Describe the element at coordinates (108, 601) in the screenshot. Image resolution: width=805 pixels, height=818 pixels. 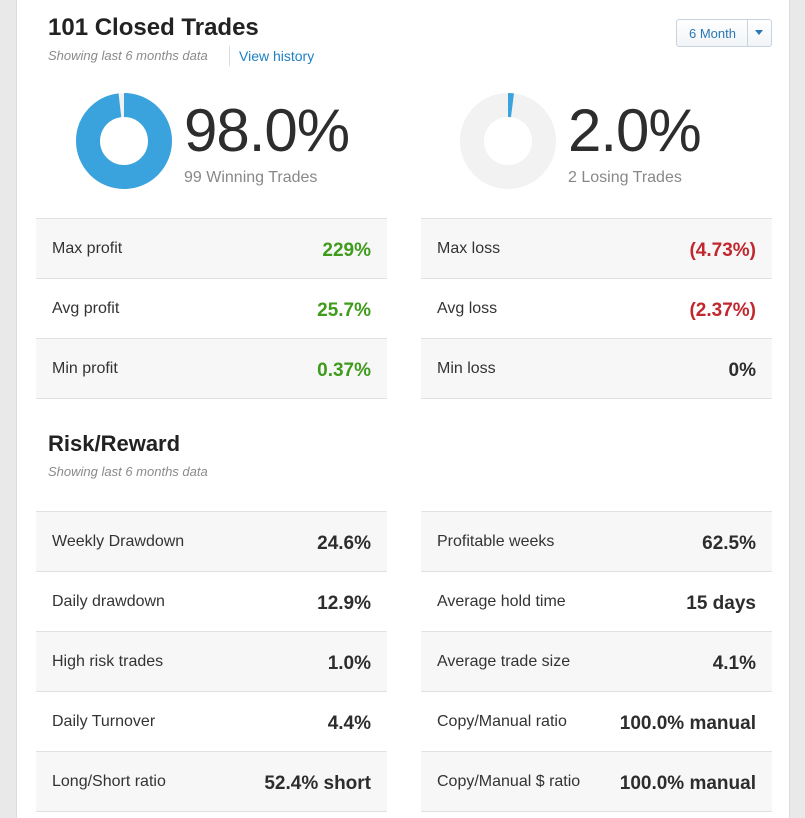
I see `stat-label: Daily drawdown` at that location.